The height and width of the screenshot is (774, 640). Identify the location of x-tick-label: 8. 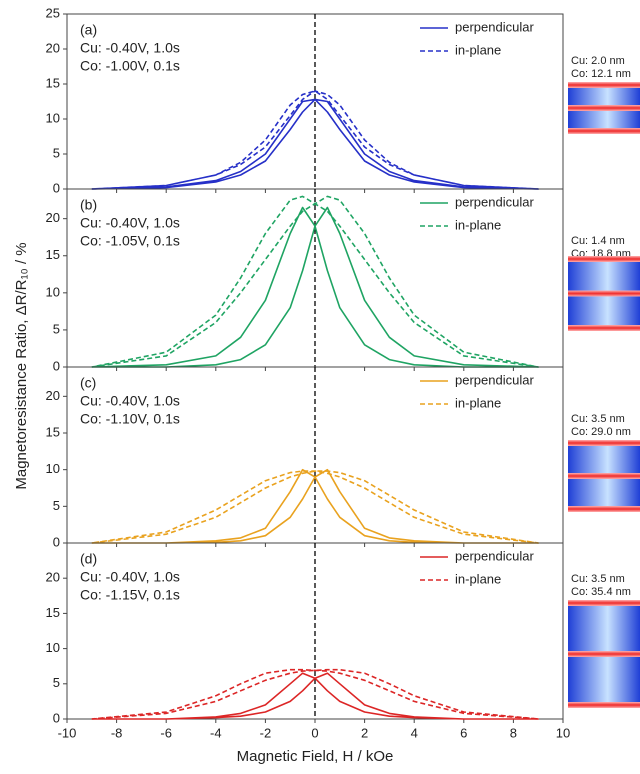
(513, 732).